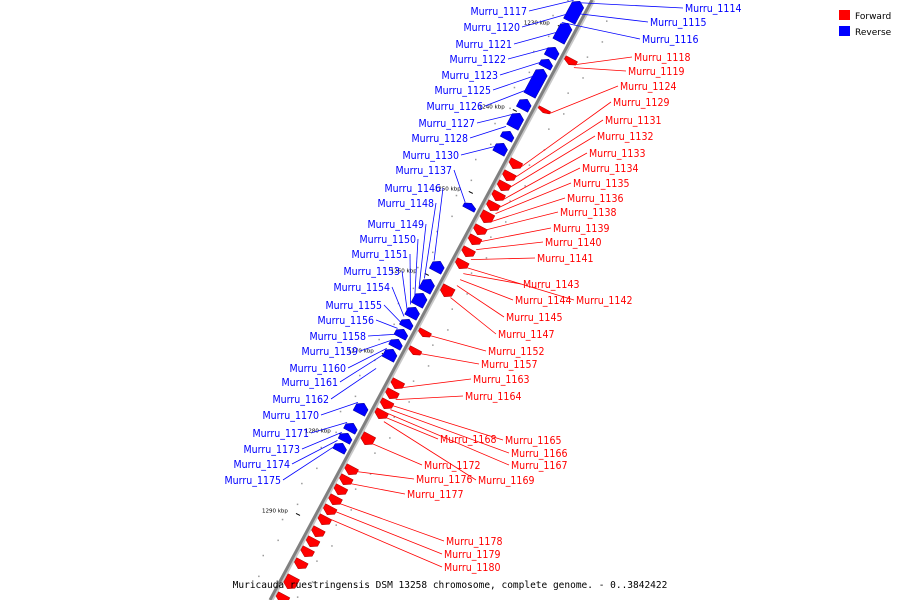 This screenshot has width=900, height=600. What do you see at coordinates (633, 121) in the screenshot?
I see `gene-label: Murru_1131` at bounding box center [633, 121].